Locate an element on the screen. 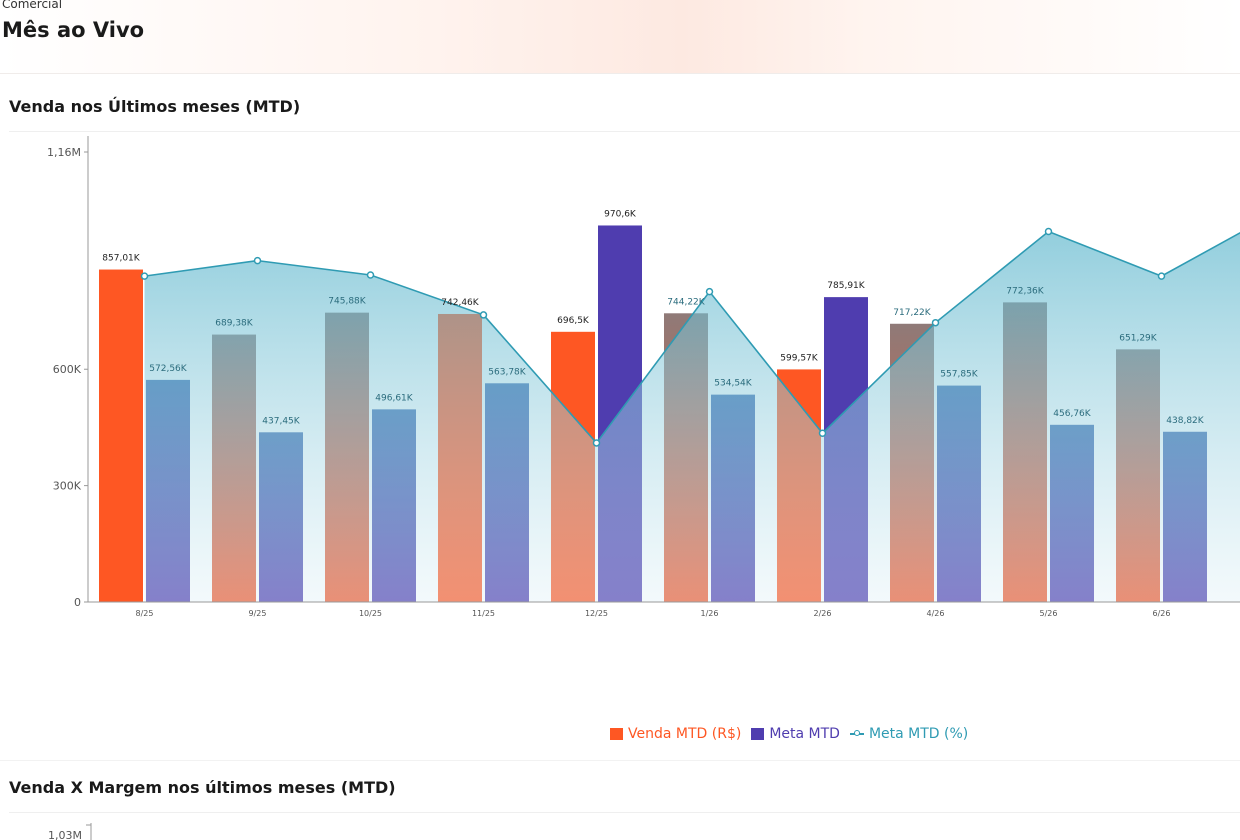 Image resolution: width=1240 pixels, height=840 pixels. data-label-meta: 557,85K is located at coordinates (959, 375).